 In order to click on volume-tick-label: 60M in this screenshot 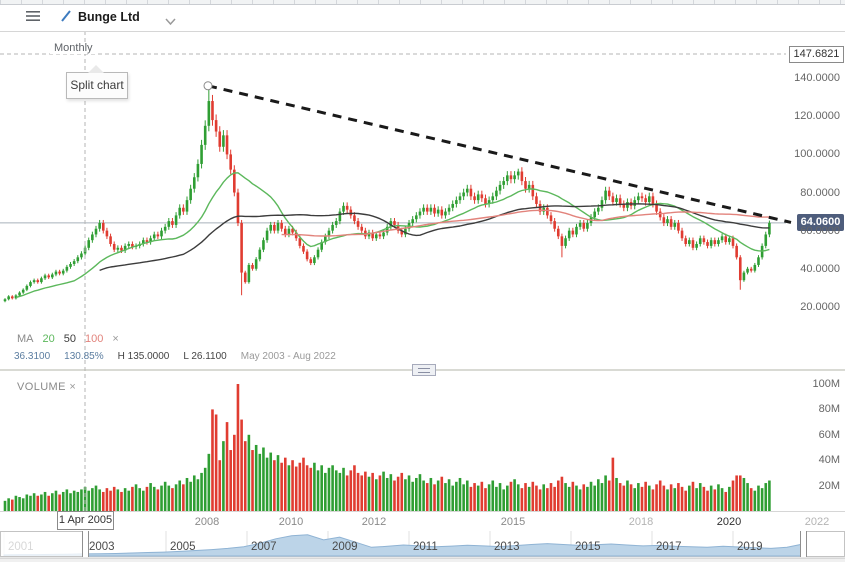, I will do `click(829, 434)`.